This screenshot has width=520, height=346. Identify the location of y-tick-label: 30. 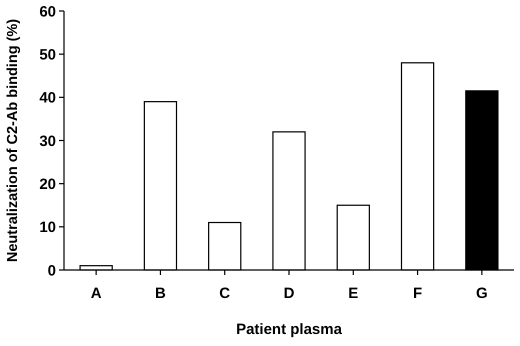
(47, 141).